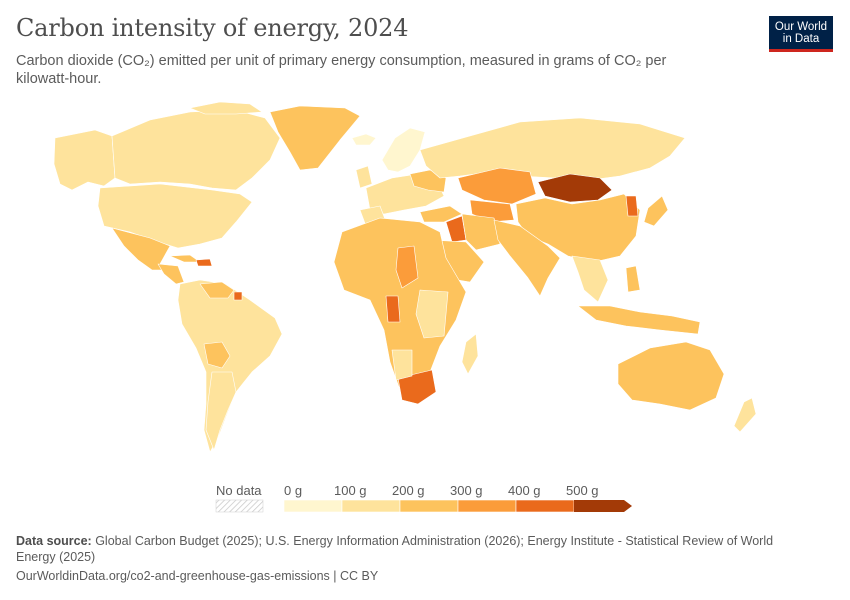 The width and height of the screenshot is (850, 600). I want to click on region-greenland, so click(315, 138).